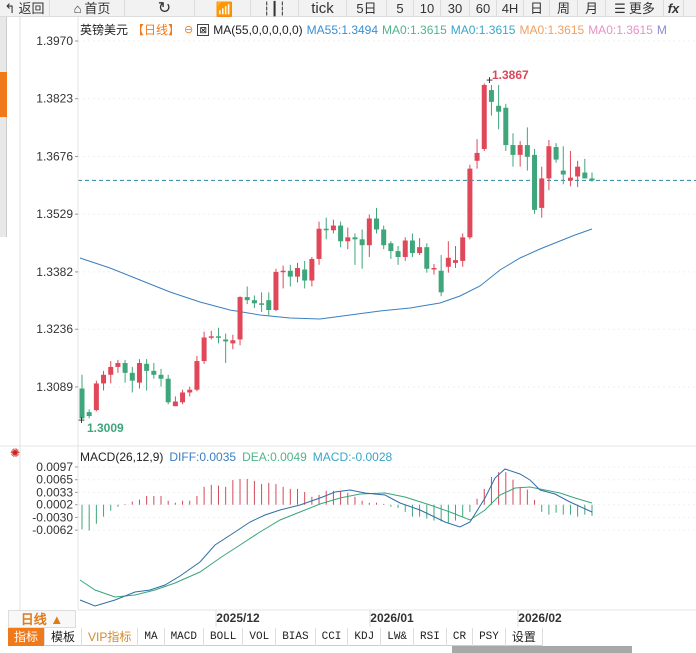  Describe the element at coordinates (427, 8) in the screenshot. I see `period-10min: 10` at that location.